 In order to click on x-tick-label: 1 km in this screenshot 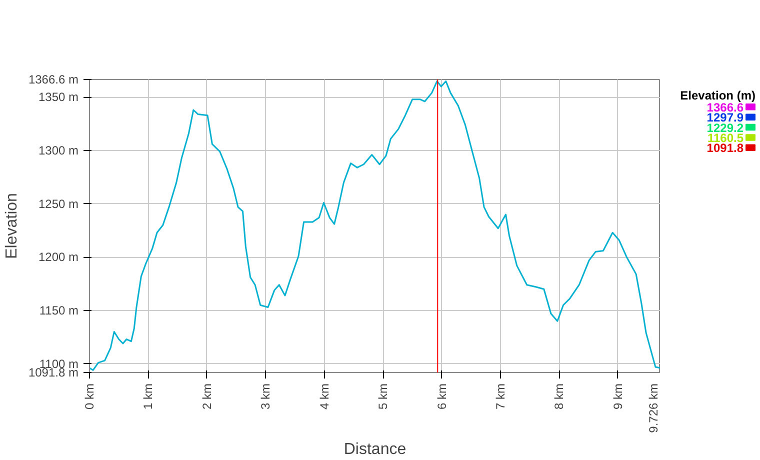, I will do `click(148, 396)`.